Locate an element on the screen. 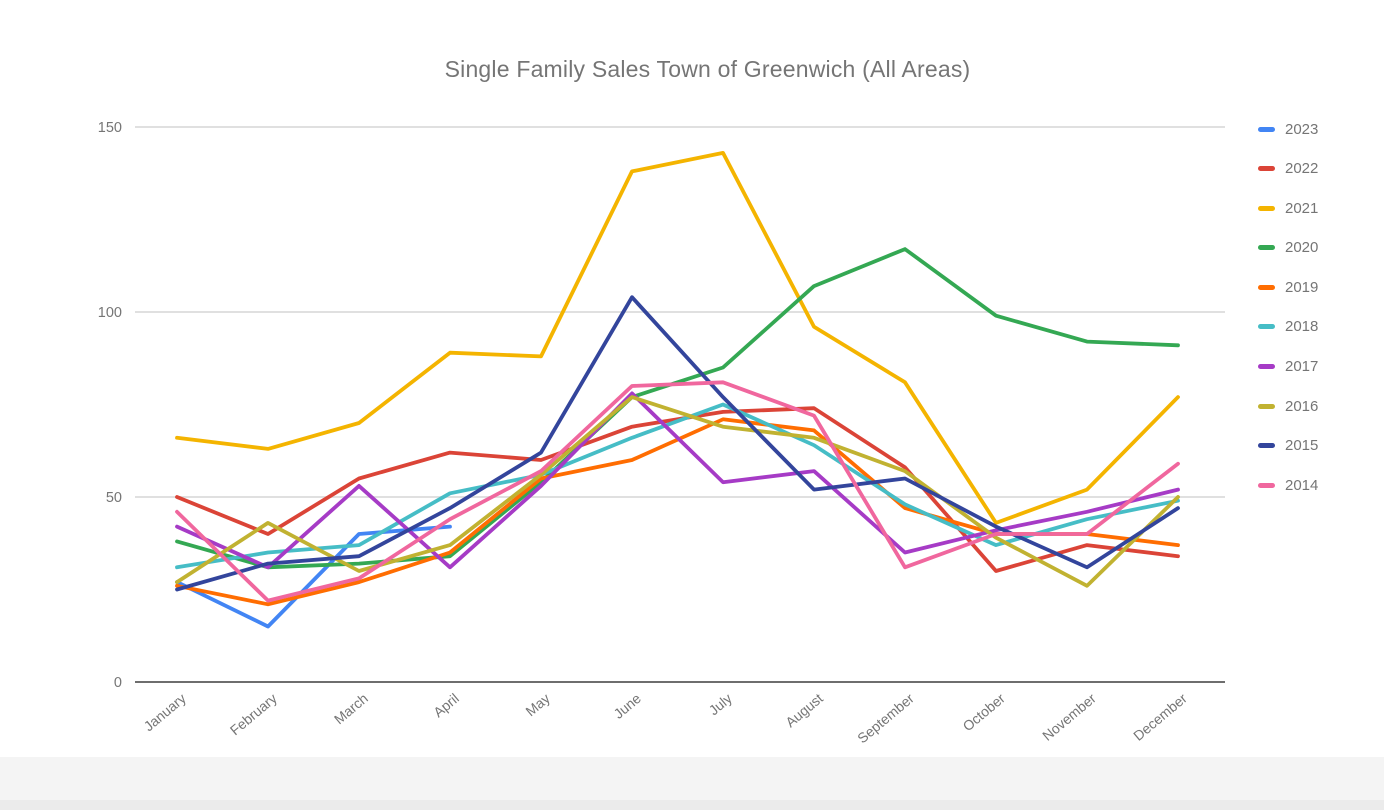  x-axis-label-june: June is located at coordinates (627, 706).